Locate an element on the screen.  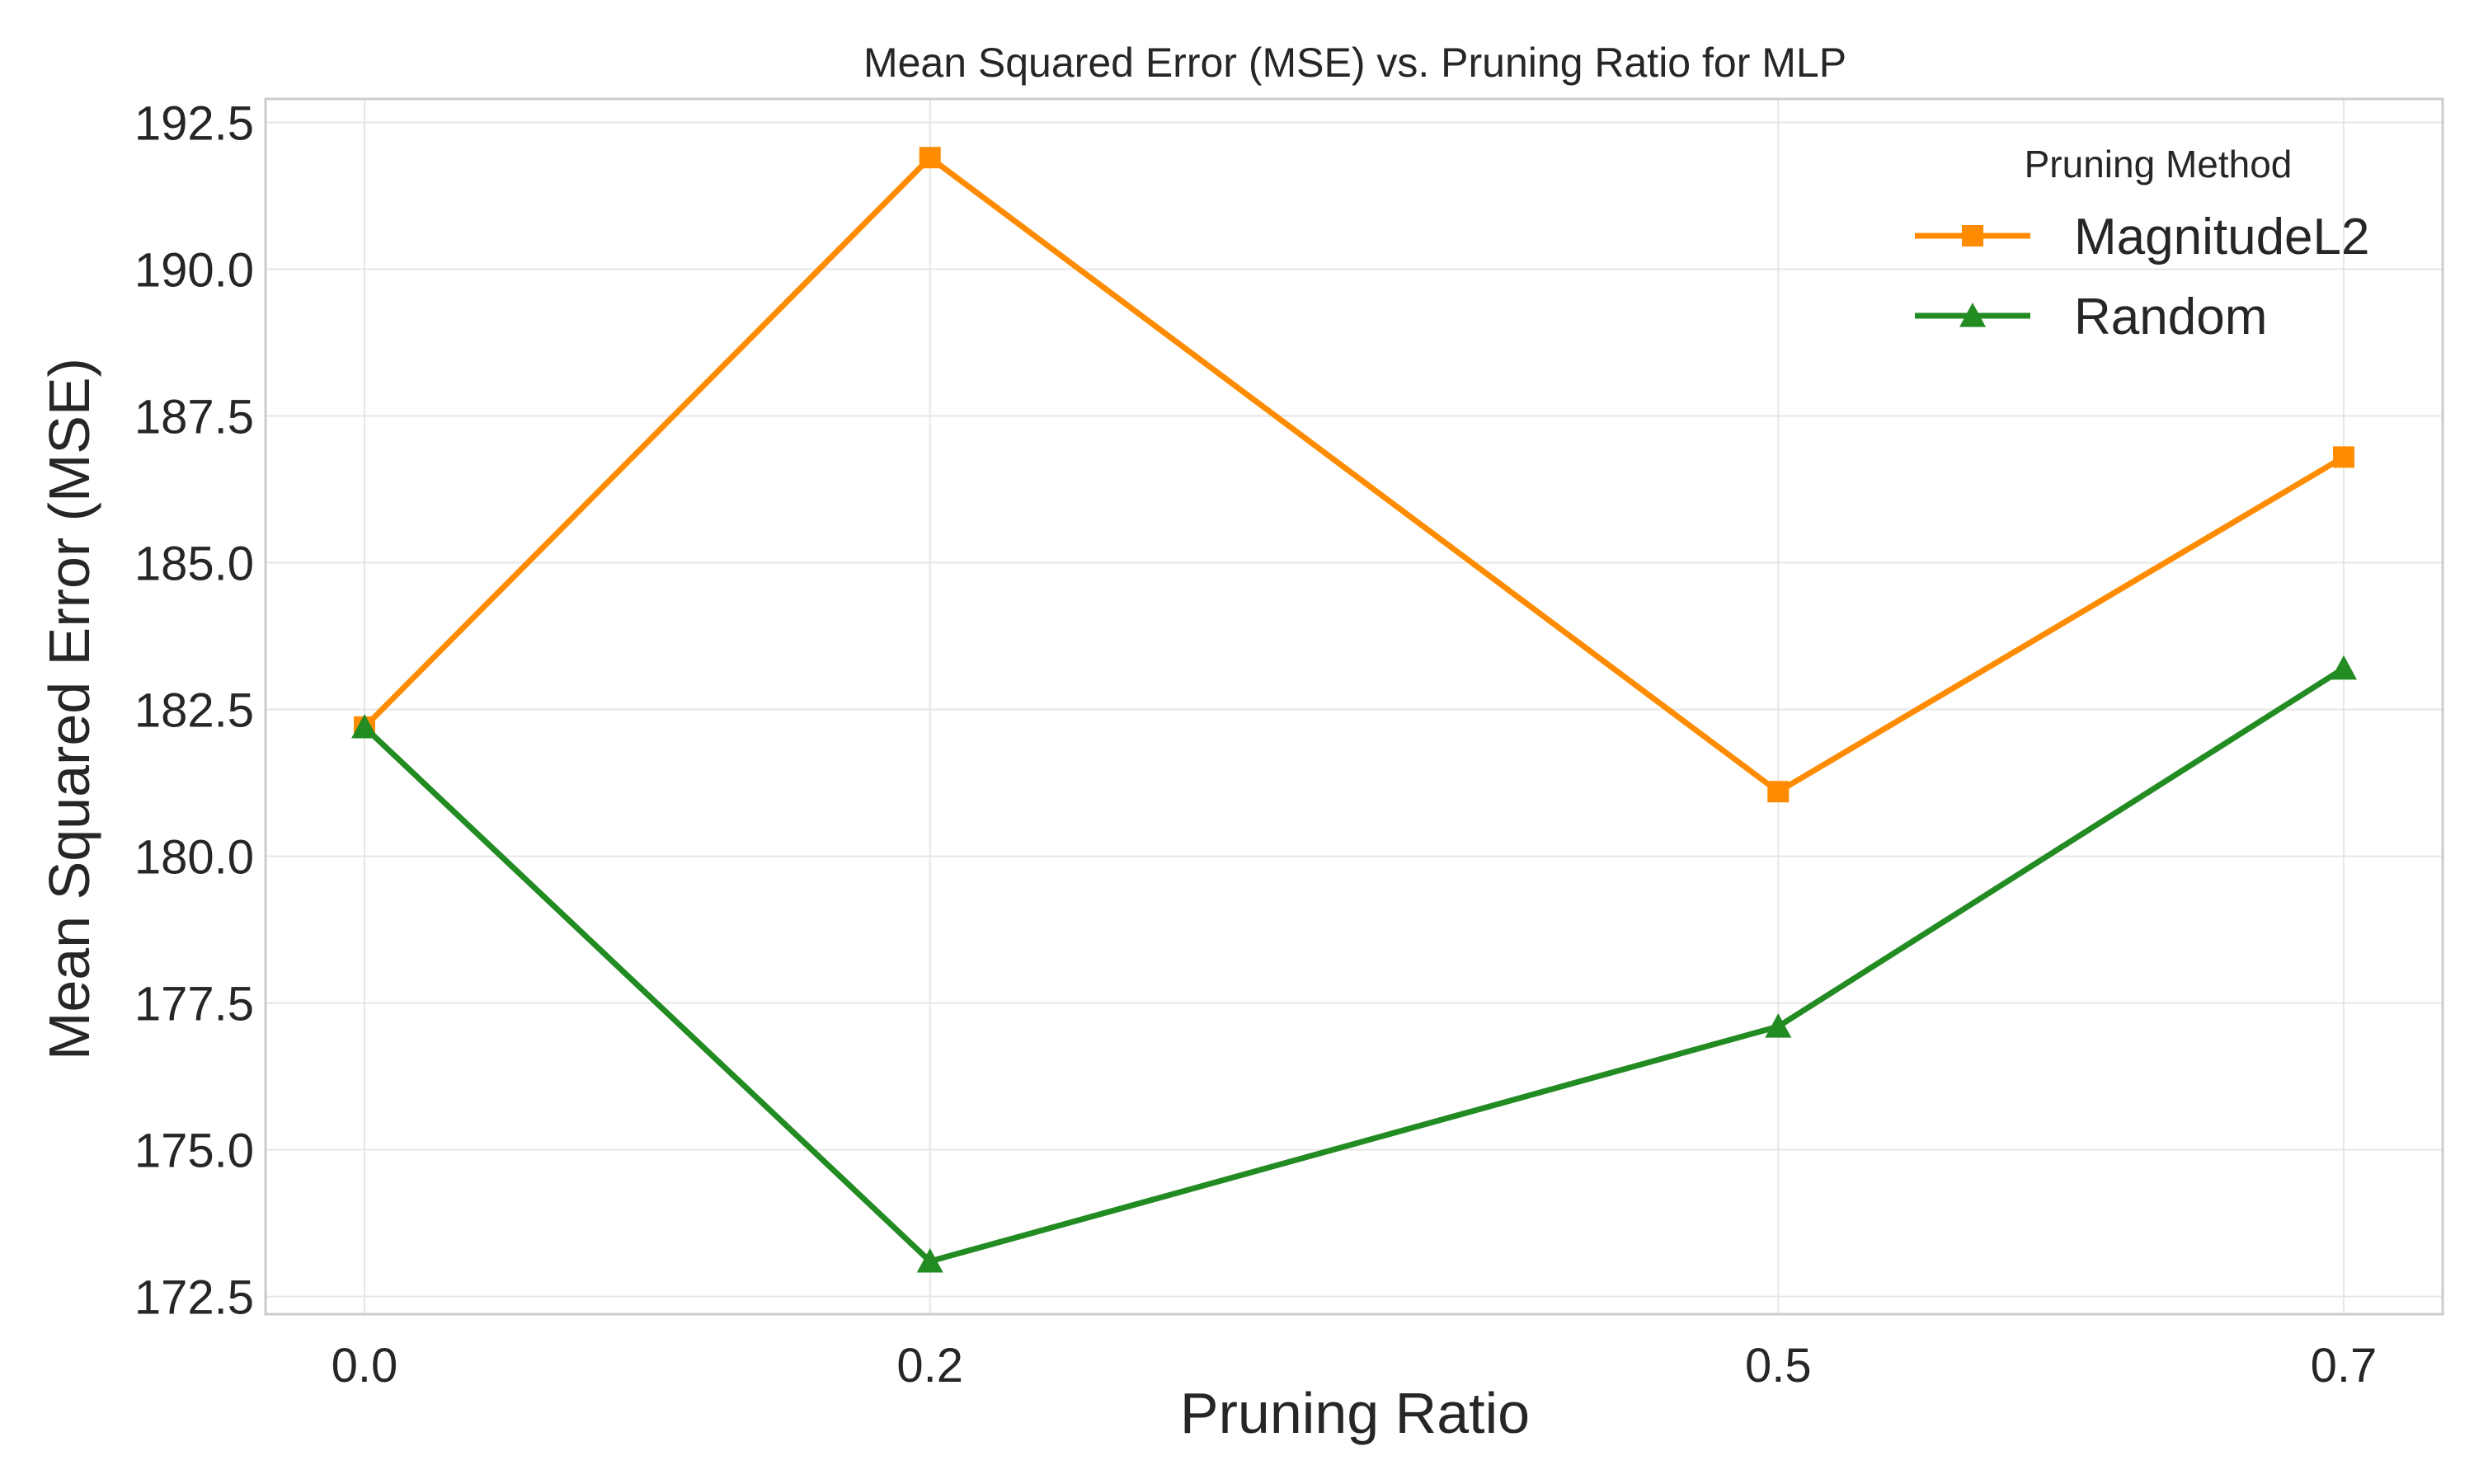
legend-label: MagnitudeL2 is located at coordinates (2222, 237).